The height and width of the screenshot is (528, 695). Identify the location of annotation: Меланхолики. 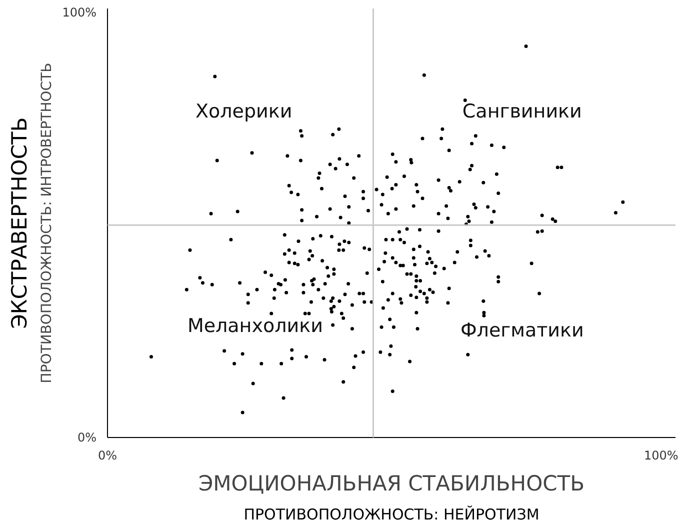
(255, 325).